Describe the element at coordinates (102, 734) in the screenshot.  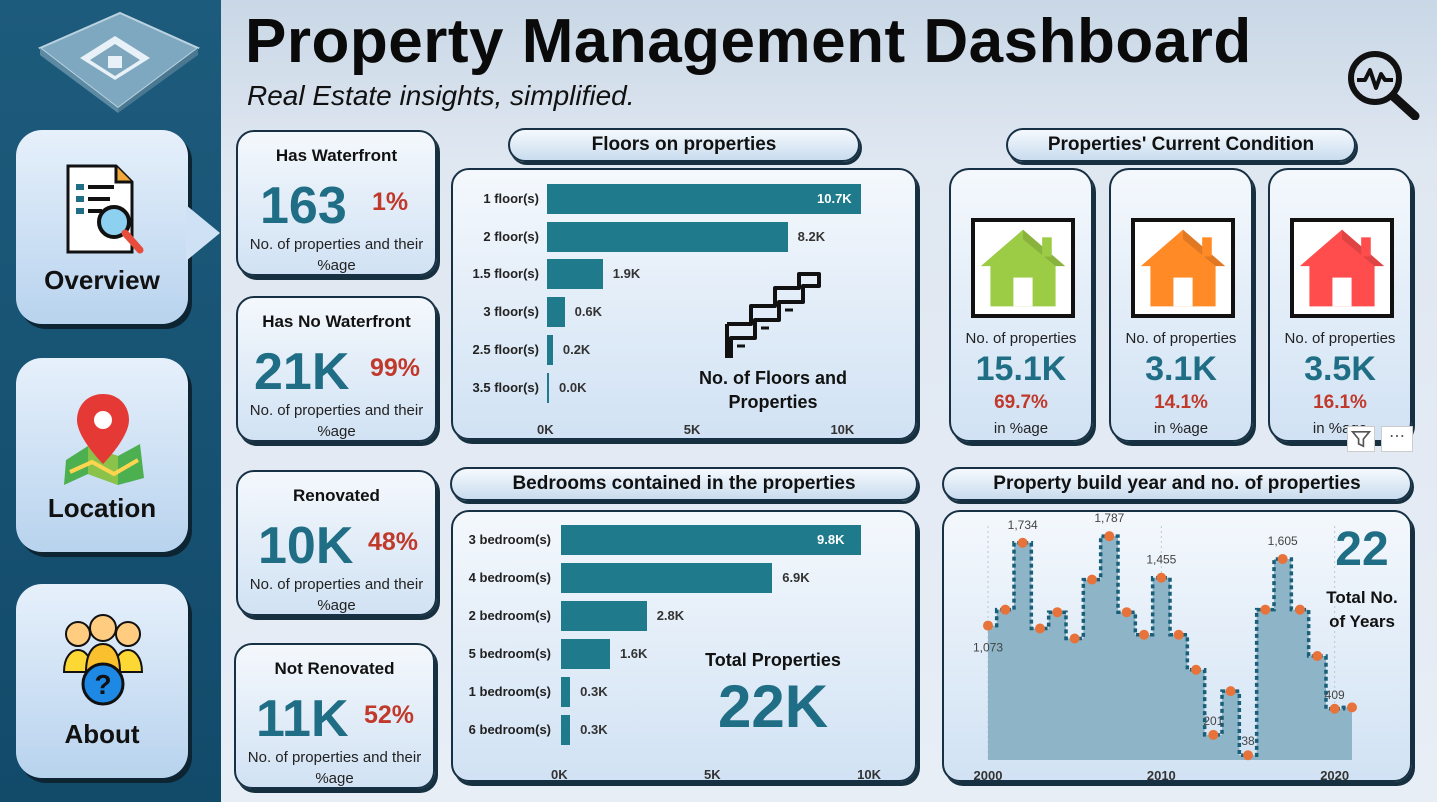
I see `nav-about-label: About` at that location.